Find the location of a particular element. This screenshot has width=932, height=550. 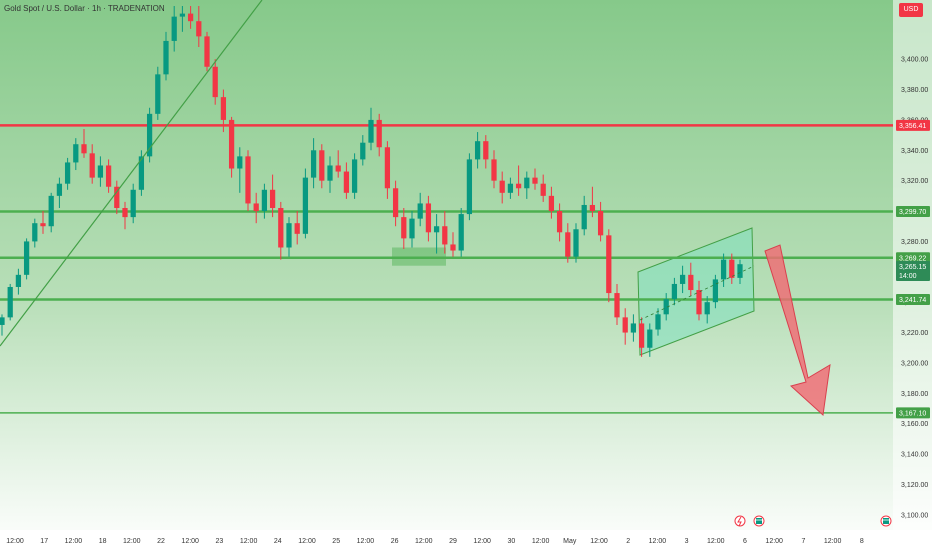

current-price-tag: 3,265.15 14:00 is located at coordinates (913, 270).